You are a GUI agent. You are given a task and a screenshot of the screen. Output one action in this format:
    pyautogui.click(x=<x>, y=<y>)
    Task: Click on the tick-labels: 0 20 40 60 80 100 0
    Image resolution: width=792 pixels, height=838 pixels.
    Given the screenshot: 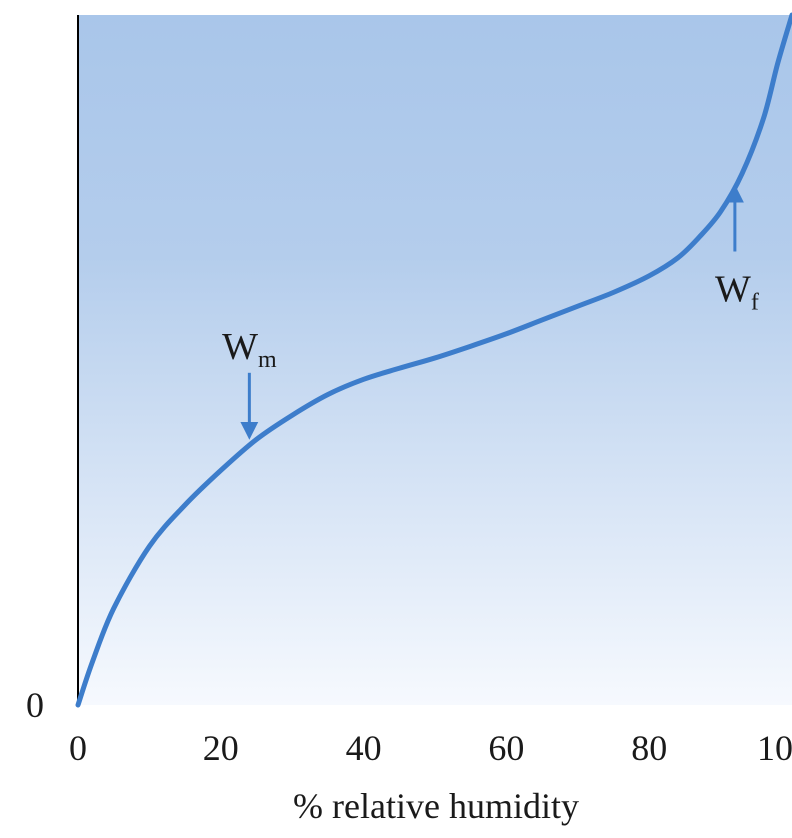 What is the action you would take?
    pyautogui.click(x=409, y=726)
    